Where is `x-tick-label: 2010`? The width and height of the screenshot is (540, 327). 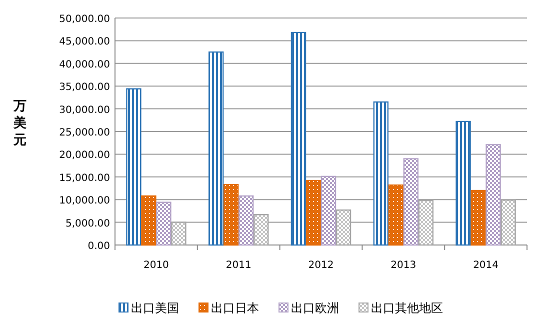 x-tick-label: 2010 is located at coordinates (156, 265).